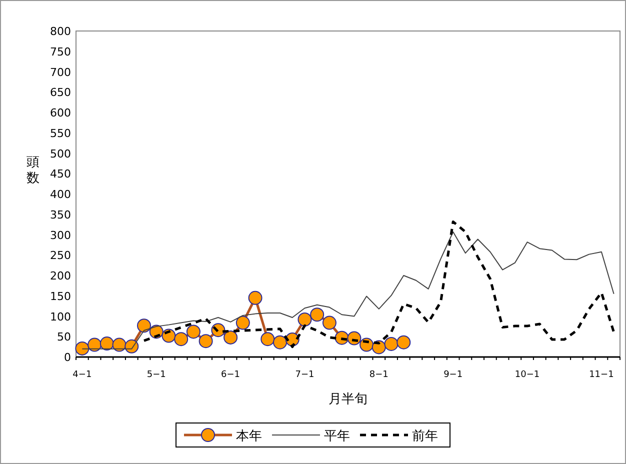 The image size is (626, 464). Describe the element at coordinates (60, 93) in the screenshot. I see `y-tick-label: 650` at that location.